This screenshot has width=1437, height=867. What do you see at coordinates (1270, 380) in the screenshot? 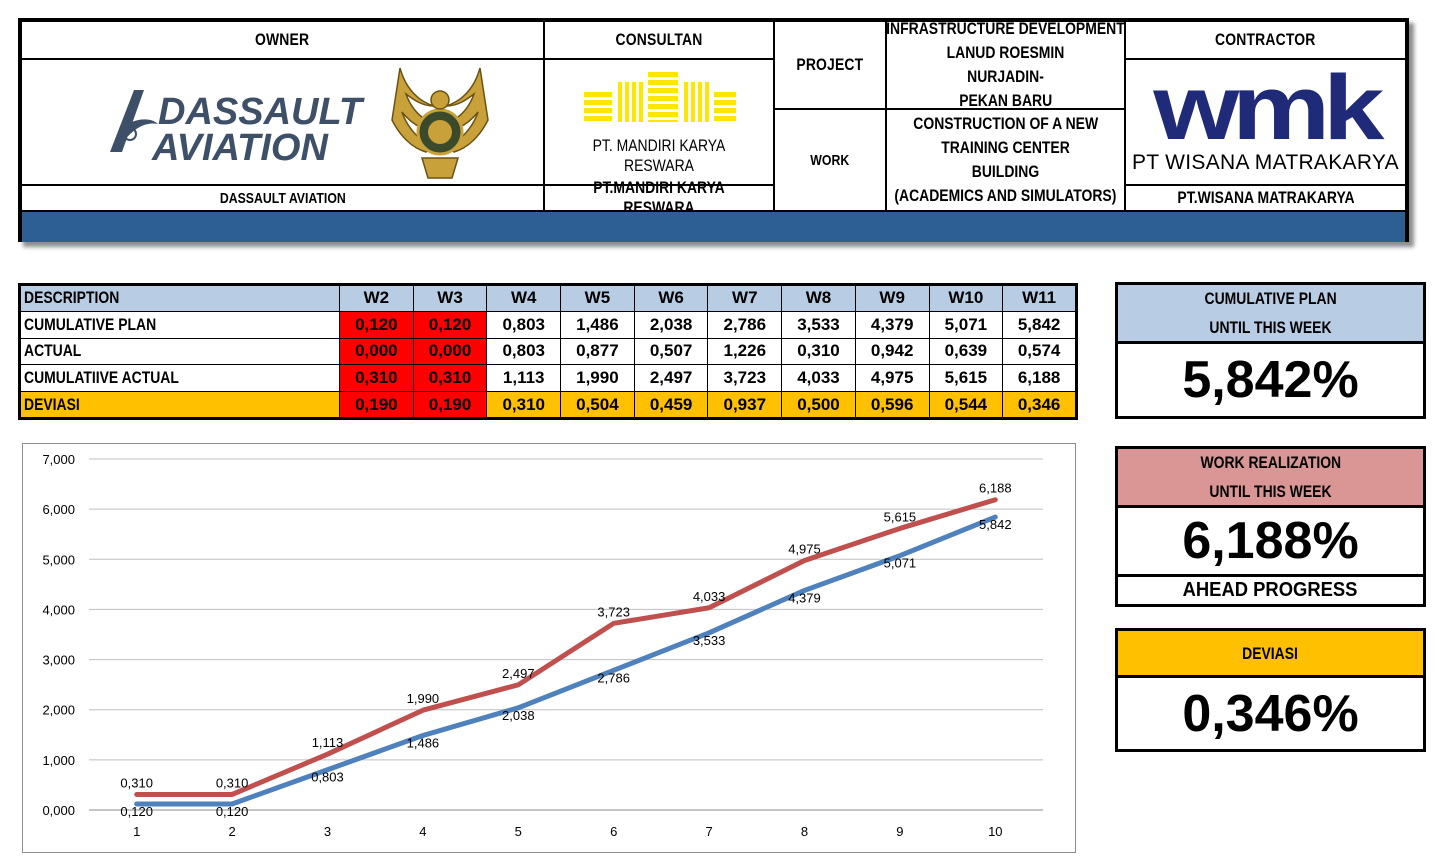
I see `cumulative-plan-value: 5,842%` at bounding box center [1270, 380].